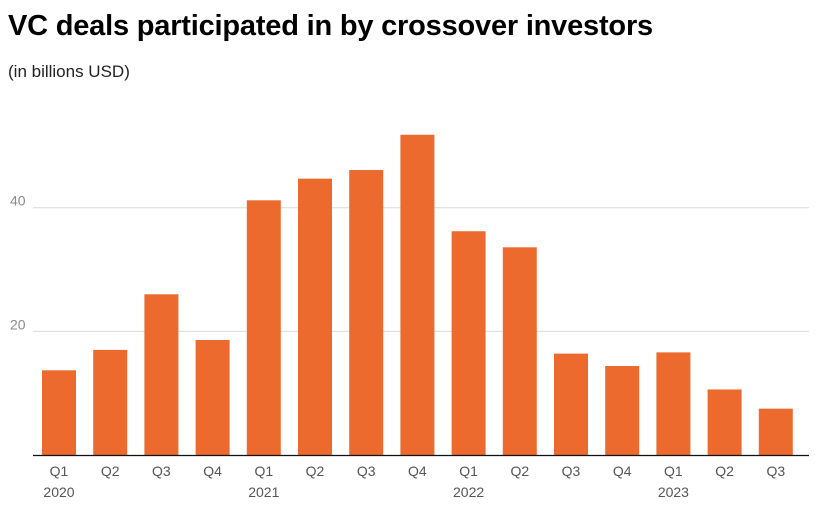 The width and height of the screenshot is (824, 510). Describe the element at coordinates (18, 201) in the screenshot. I see `y-tick-label: 40` at that location.